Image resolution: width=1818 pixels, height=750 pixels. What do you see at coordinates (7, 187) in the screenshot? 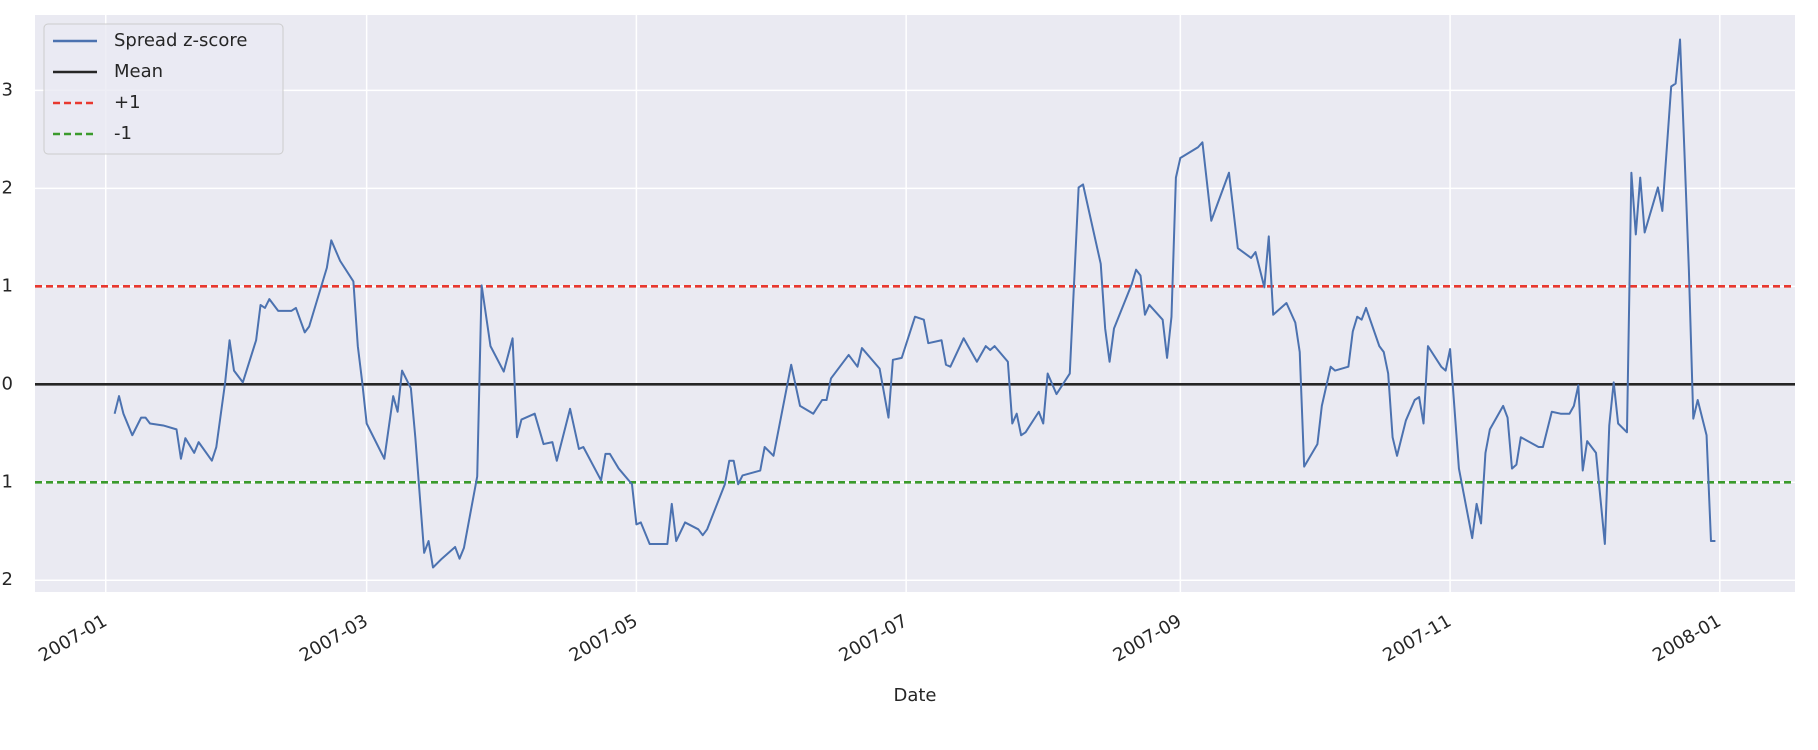
I see `y-tick-label: 2` at bounding box center [7, 187].